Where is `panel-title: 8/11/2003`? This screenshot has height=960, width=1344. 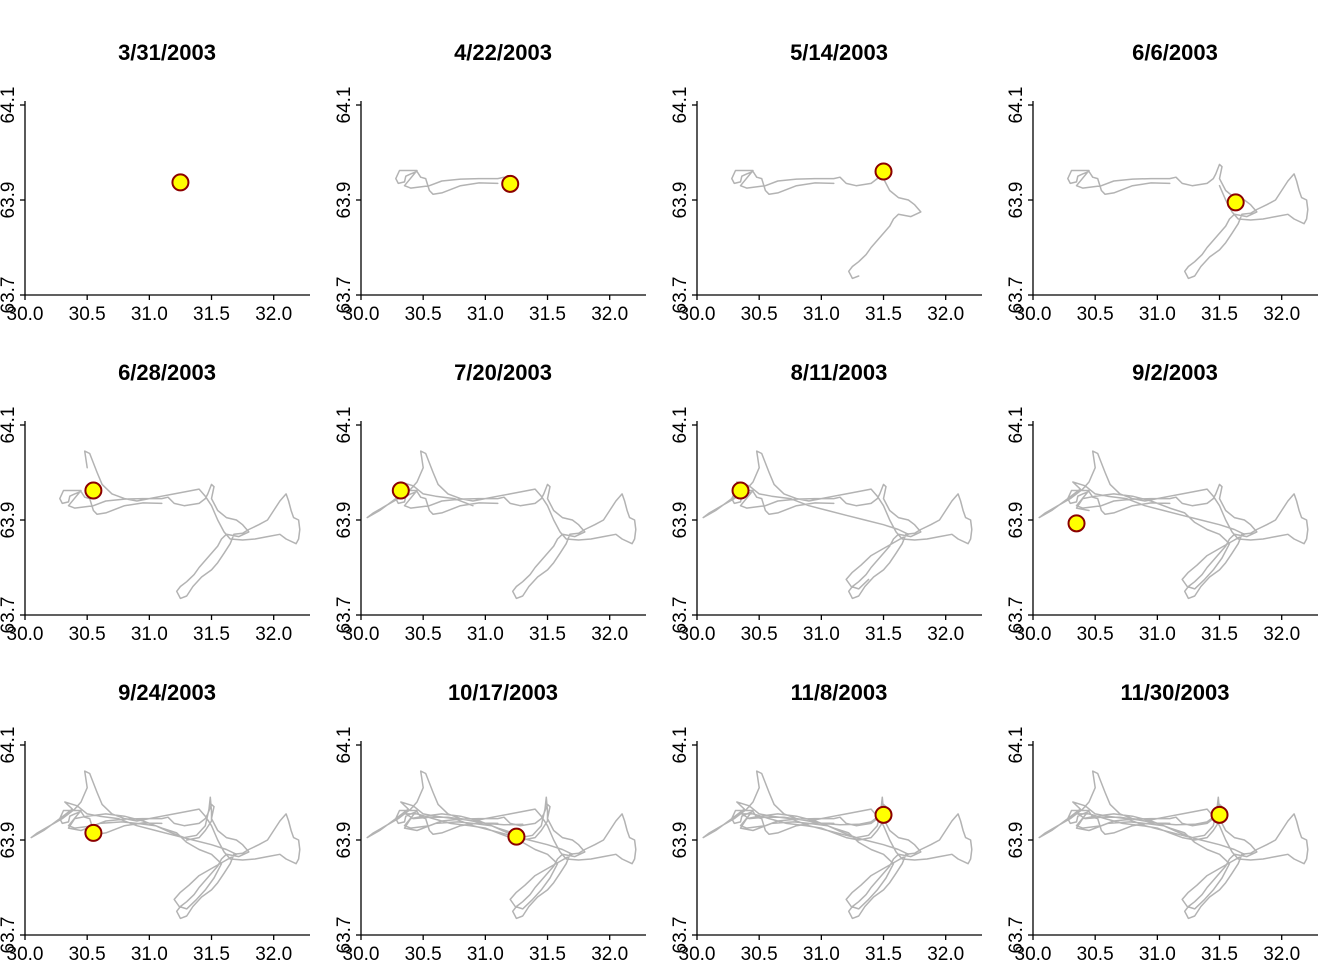 panel-title: 8/11/2003 is located at coordinates (839, 372).